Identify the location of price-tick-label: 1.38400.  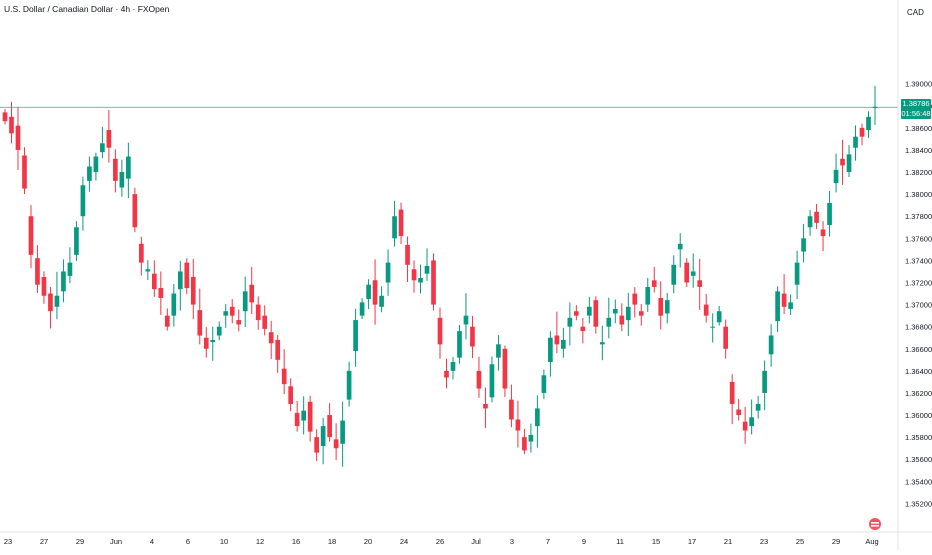
(918, 150).